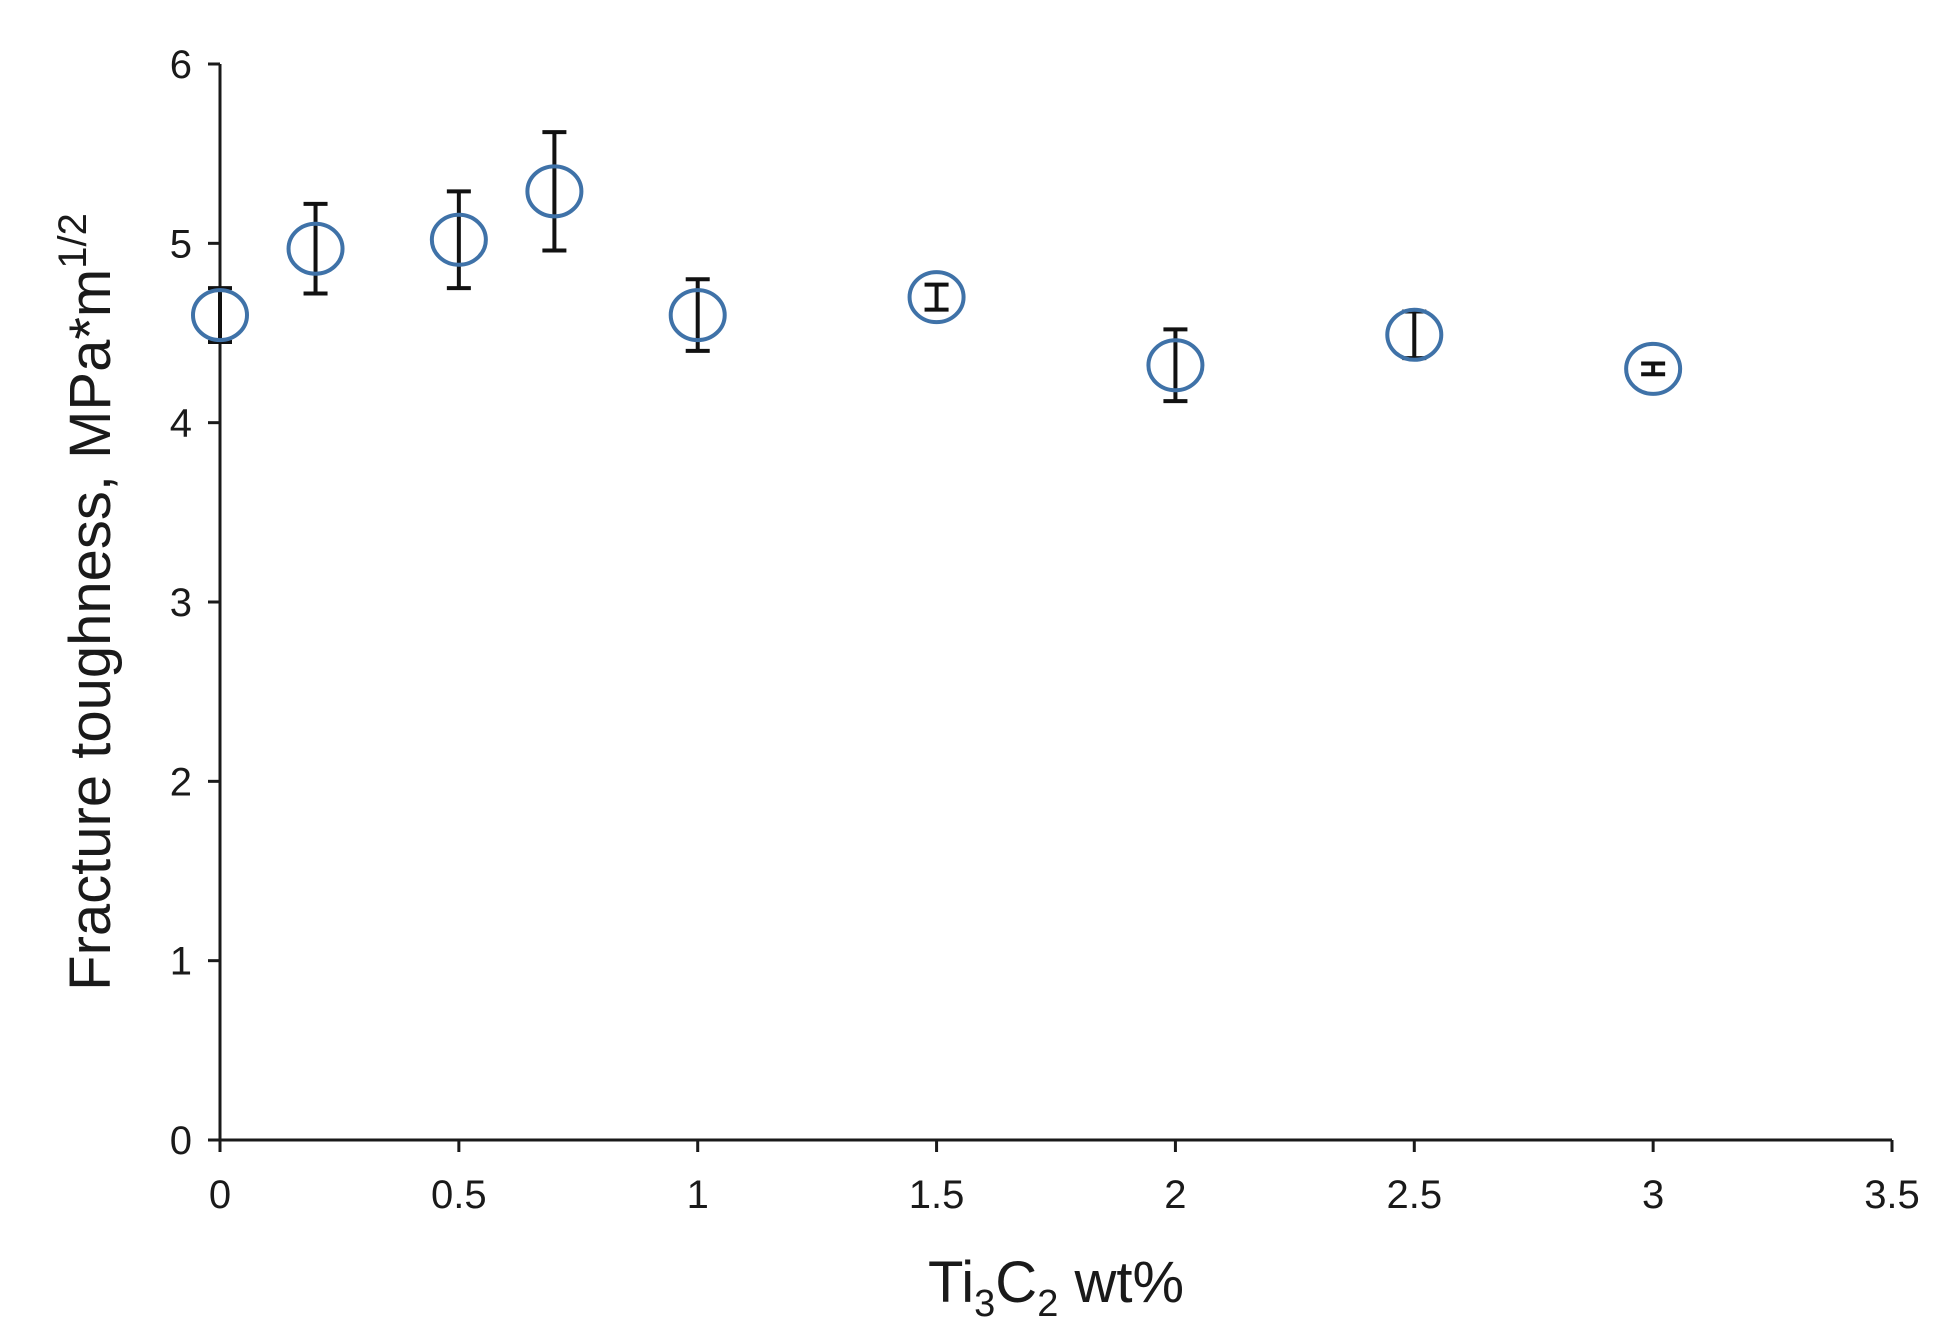  Describe the element at coordinates (181, 424) in the screenshot. I see `y-tick-label: 4` at that location.